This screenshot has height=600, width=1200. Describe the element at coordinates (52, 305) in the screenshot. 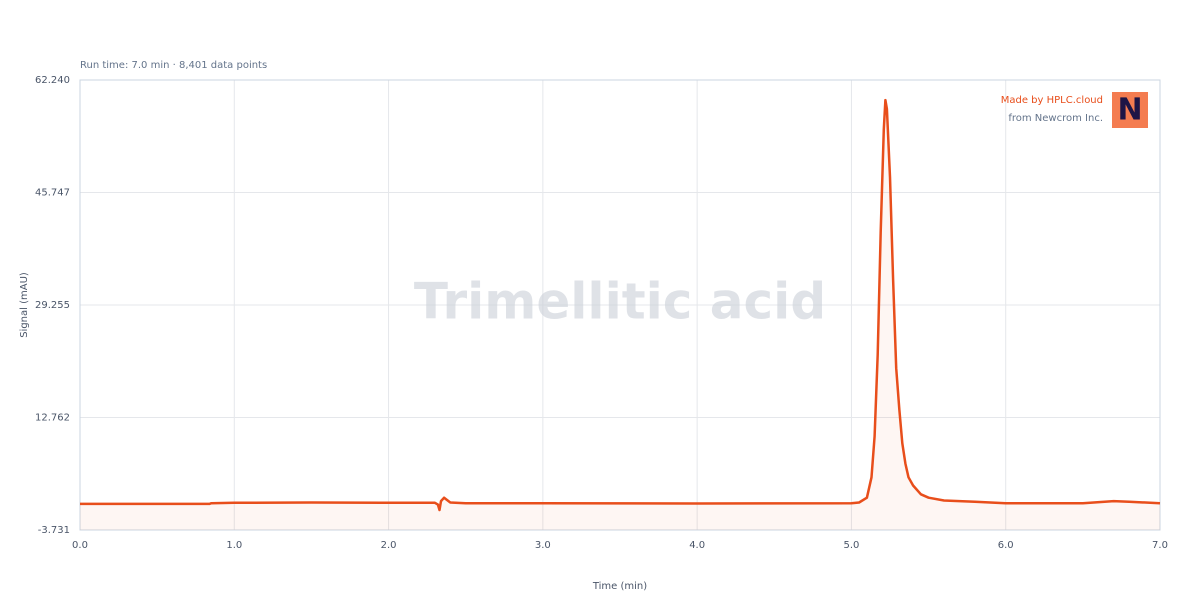

I see `y-tick-label: 29.255` at that location.